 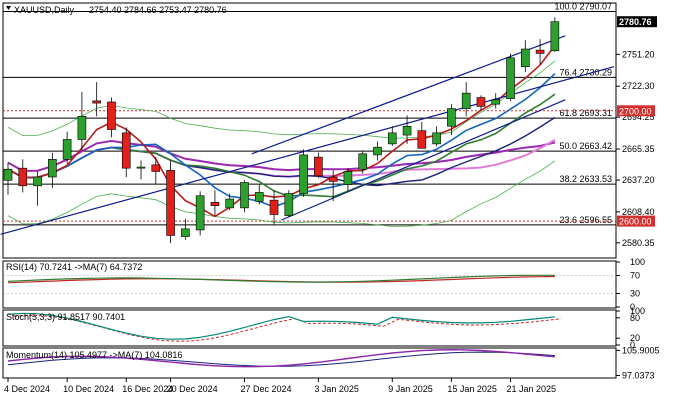 What do you see at coordinates (635, 294) in the screenshot?
I see `rsi-tick-label-2: 30` at bounding box center [635, 294].